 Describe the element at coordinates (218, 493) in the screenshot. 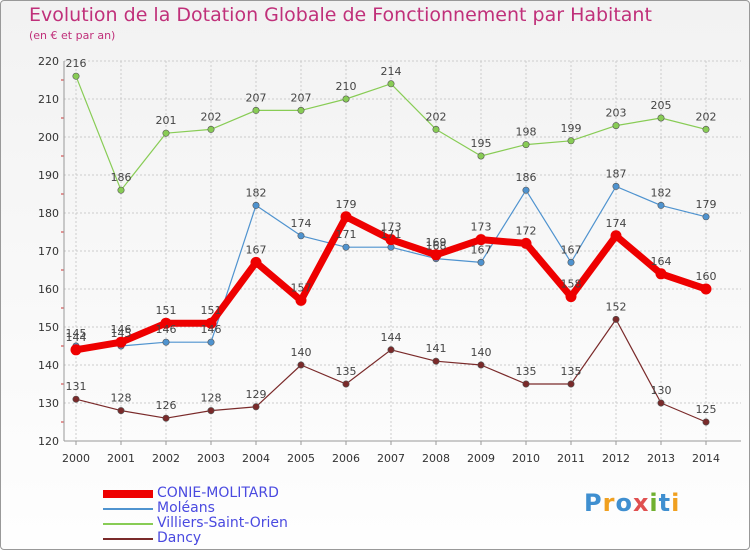

I see `legend-label: CONIE-MOLITARD` at that location.